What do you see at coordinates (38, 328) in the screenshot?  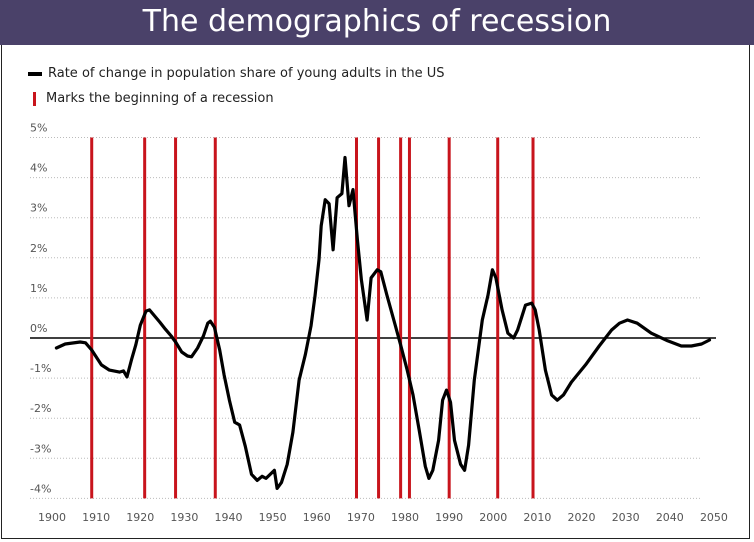 I see `y-tick-label: 0%` at bounding box center [38, 328].